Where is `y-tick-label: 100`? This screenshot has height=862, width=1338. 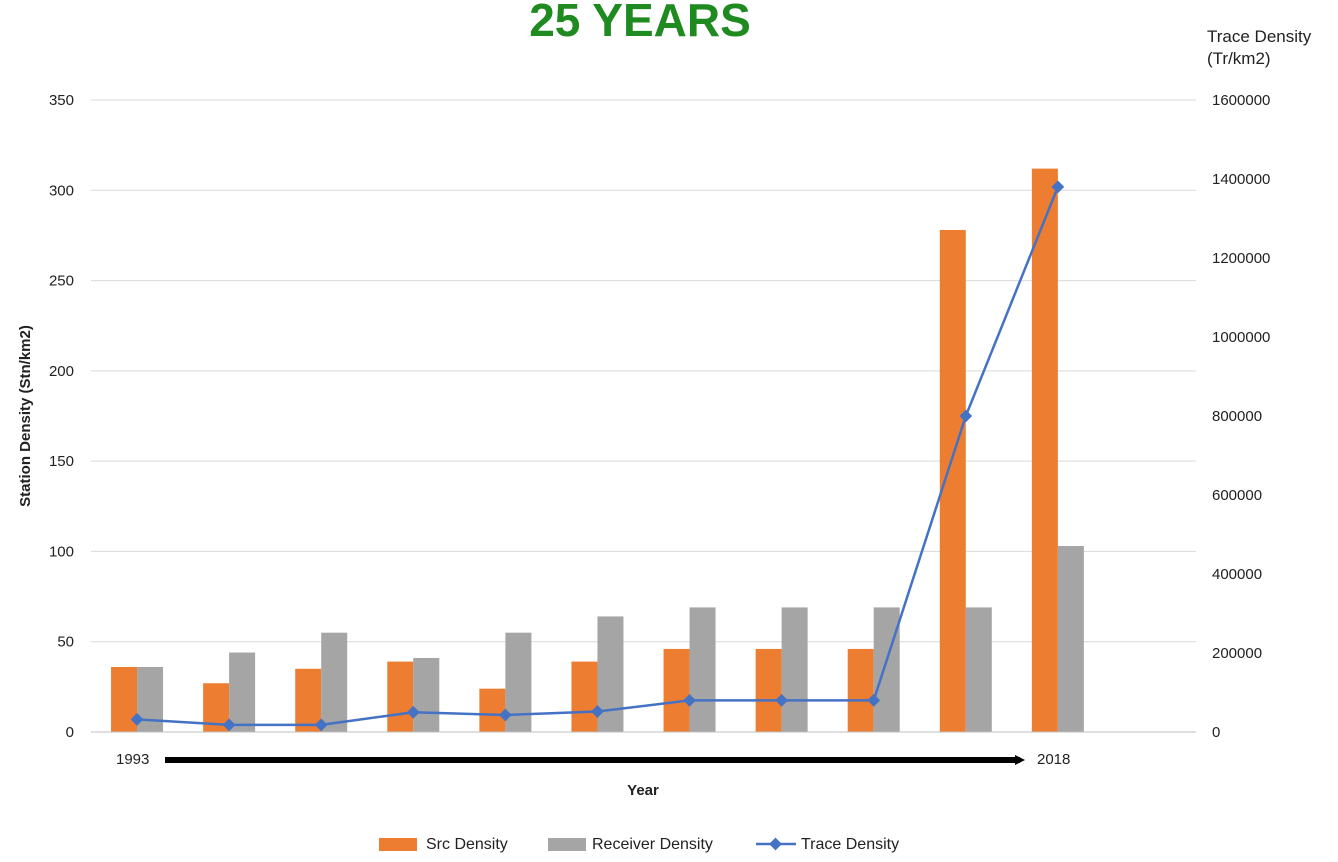 y-tick-label: 100 is located at coordinates (61, 551).